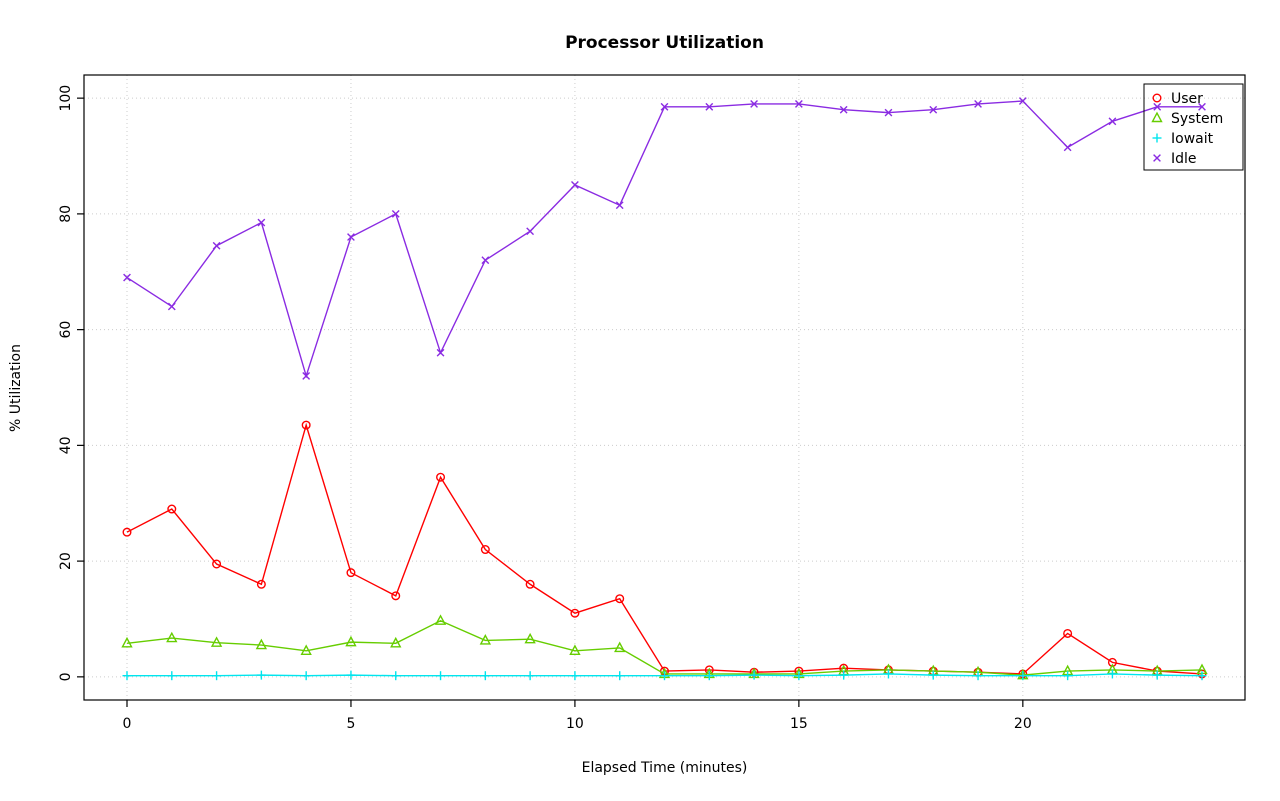  What do you see at coordinates (66, 214) in the screenshot?
I see `y-tick-label: 80` at bounding box center [66, 214].